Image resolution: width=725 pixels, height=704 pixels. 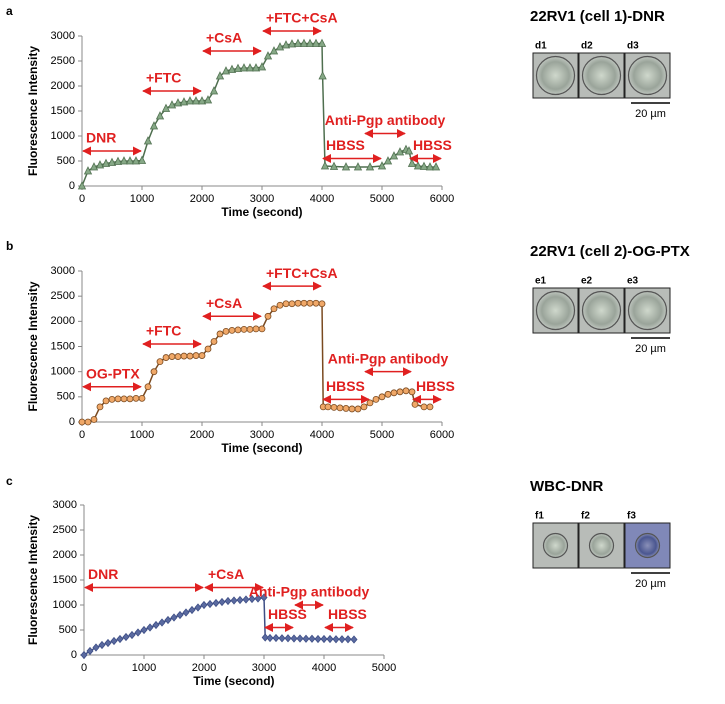 I want to click on x-tick-label: 5000, so click(x=382, y=435).